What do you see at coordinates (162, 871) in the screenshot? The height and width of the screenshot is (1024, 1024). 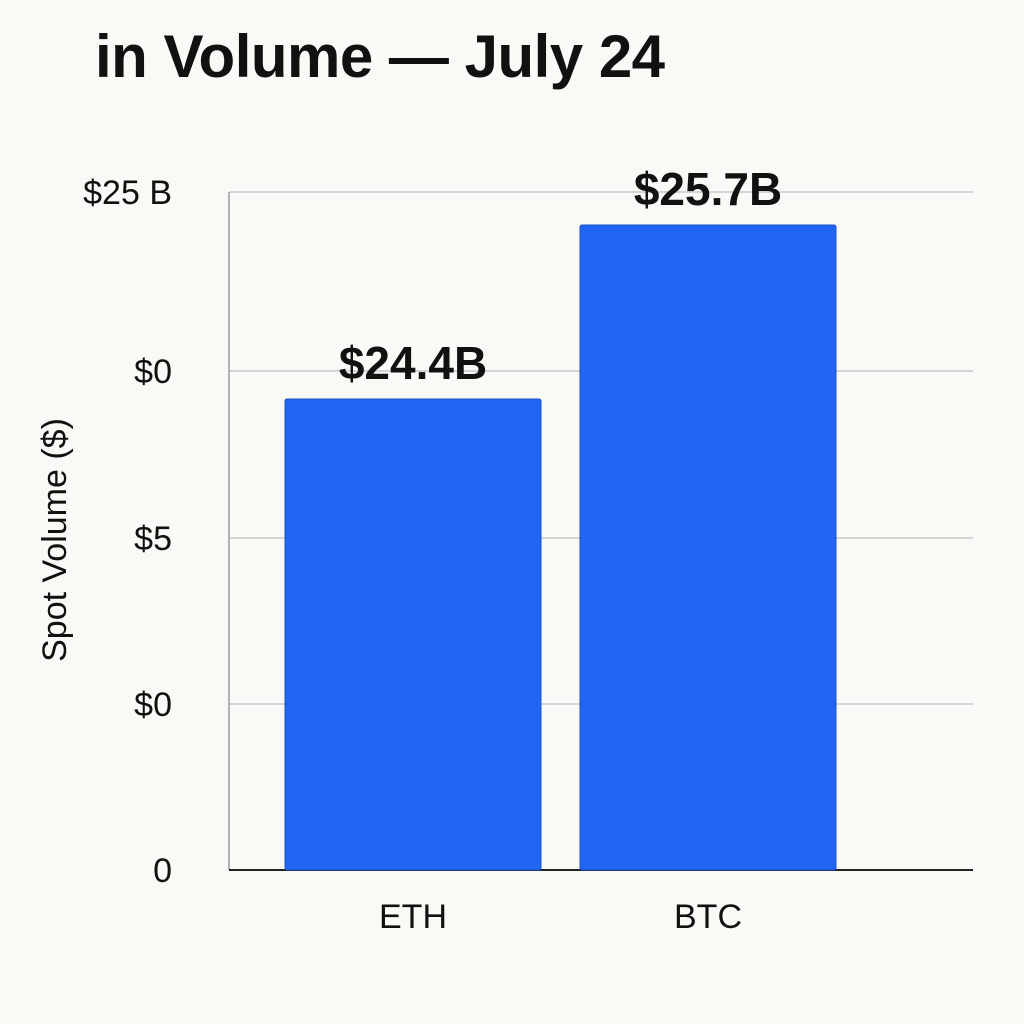 I see `y-tick-label: 0` at bounding box center [162, 871].